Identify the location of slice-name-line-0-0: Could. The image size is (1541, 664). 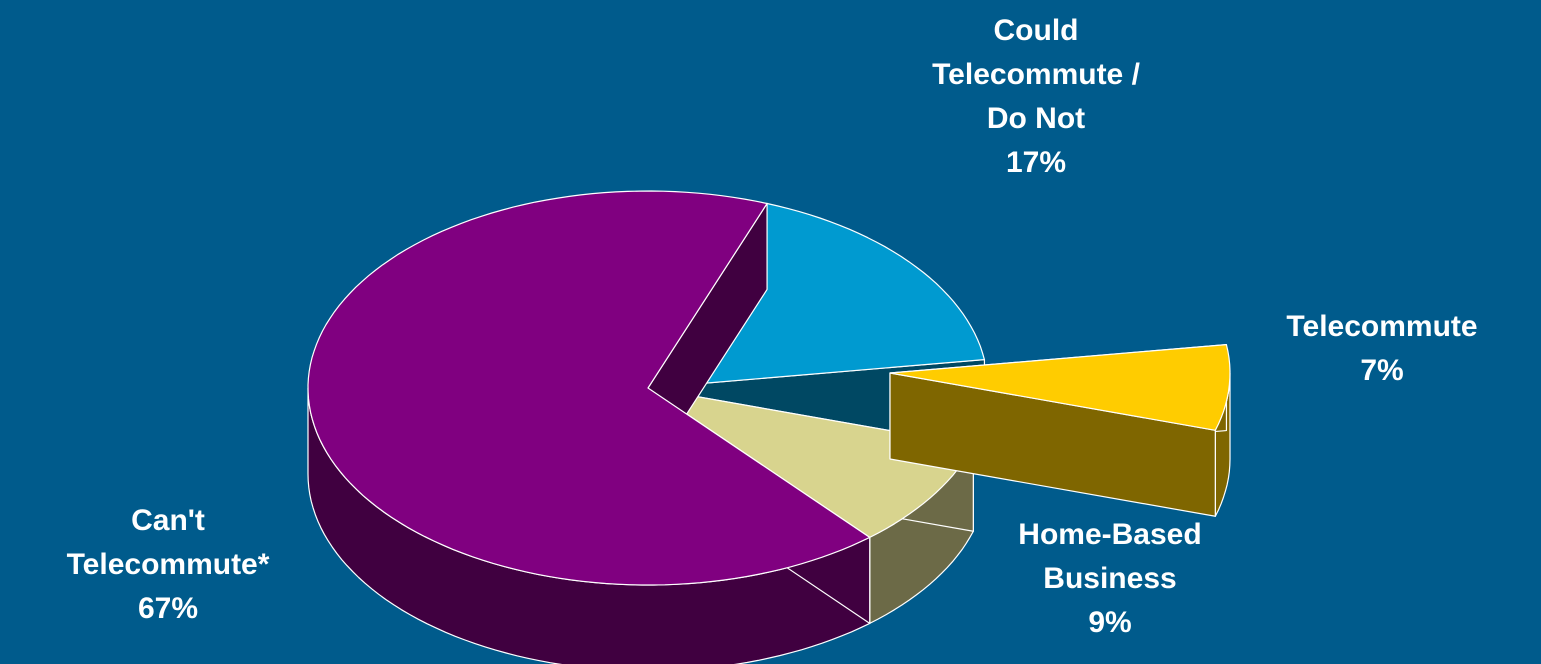
(1036, 30).